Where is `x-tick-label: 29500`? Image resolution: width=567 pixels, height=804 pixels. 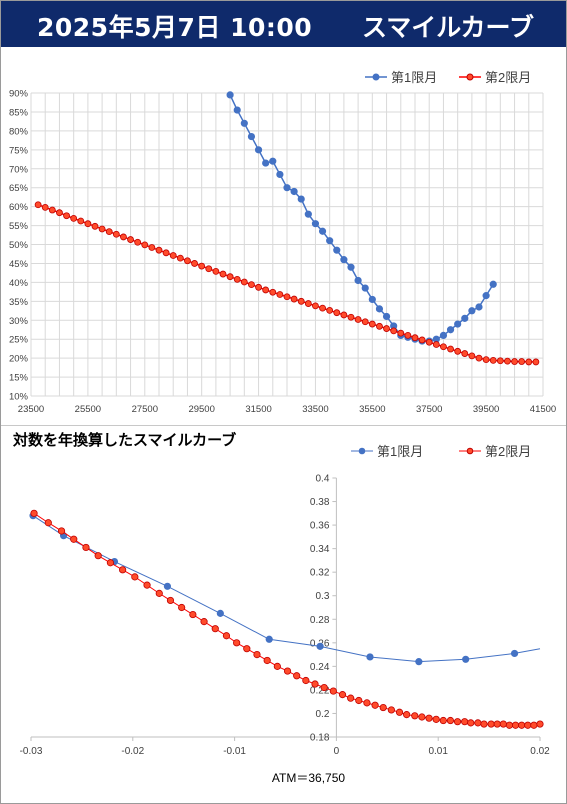 x-tick-label: 29500 is located at coordinates (201, 409).